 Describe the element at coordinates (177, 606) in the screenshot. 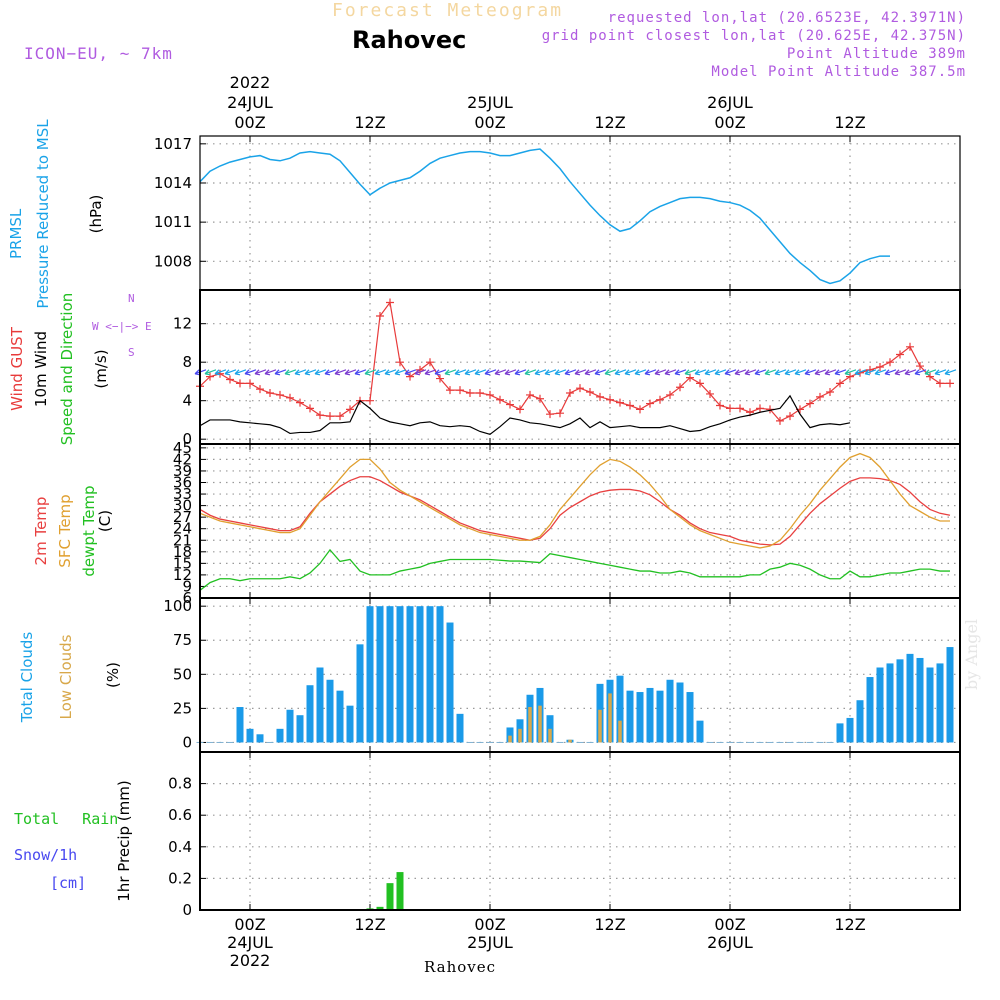

I see `y-tick-label: 100` at that location.